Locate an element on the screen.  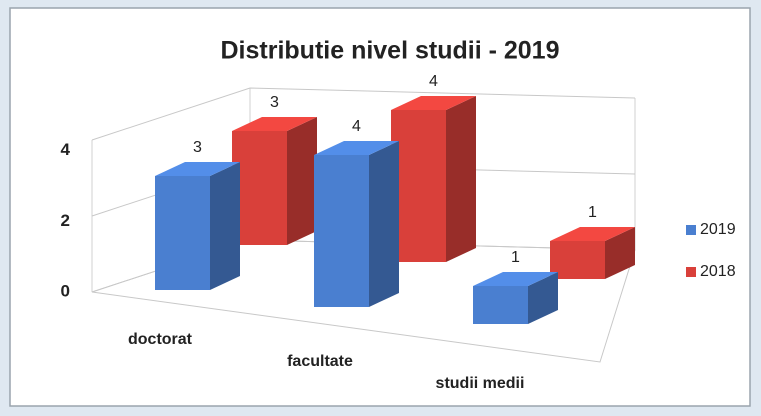
x-tick-label: studii medii is located at coordinates (480, 383).